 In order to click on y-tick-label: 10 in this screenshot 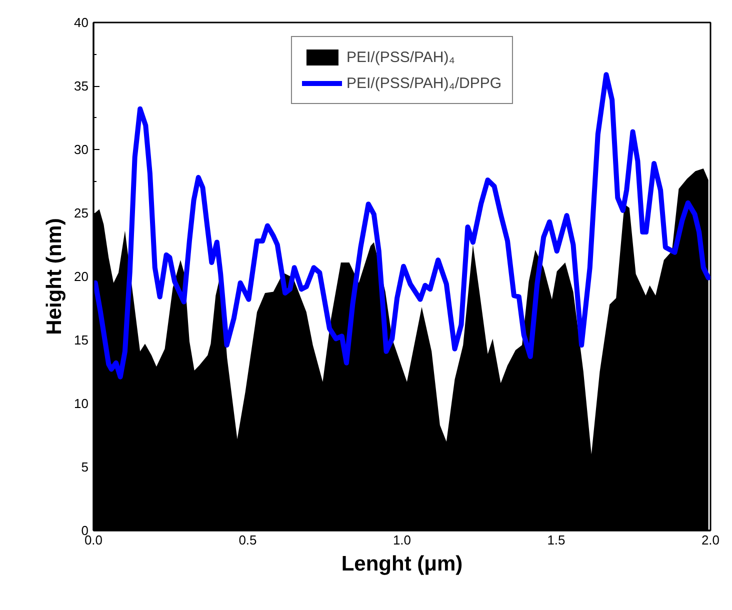, I will do `click(81, 403)`.